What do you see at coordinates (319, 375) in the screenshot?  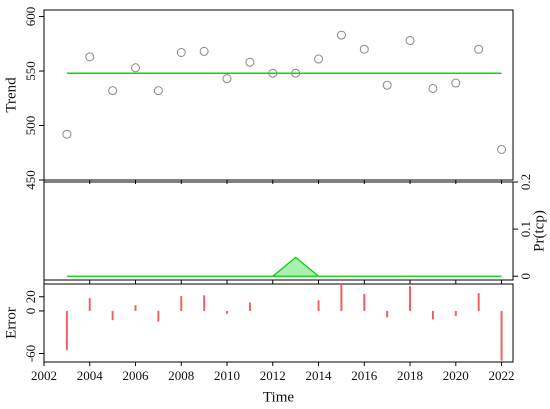 I see `x-tick-label: 2014` at bounding box center [319, 375].